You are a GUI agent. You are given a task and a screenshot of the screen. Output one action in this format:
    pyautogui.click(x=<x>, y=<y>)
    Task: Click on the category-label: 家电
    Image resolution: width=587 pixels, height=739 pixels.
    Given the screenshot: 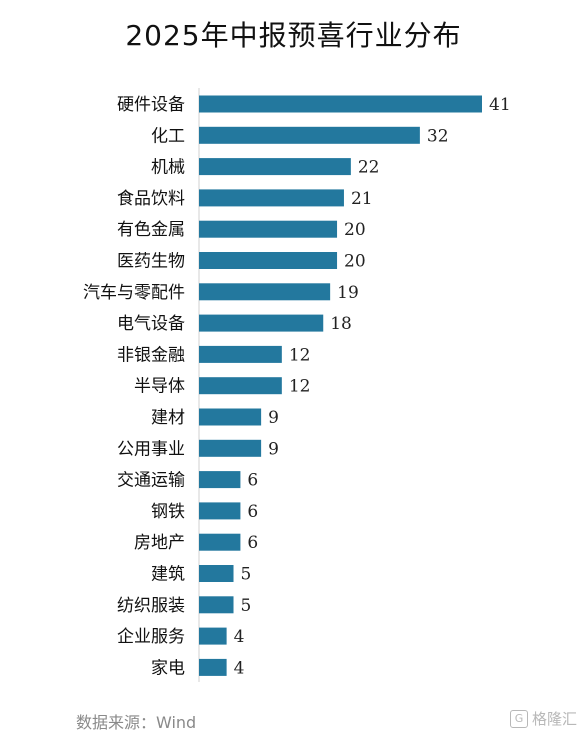 What is the action you would take?
    pyautogui.click(x=168, y=668)
    